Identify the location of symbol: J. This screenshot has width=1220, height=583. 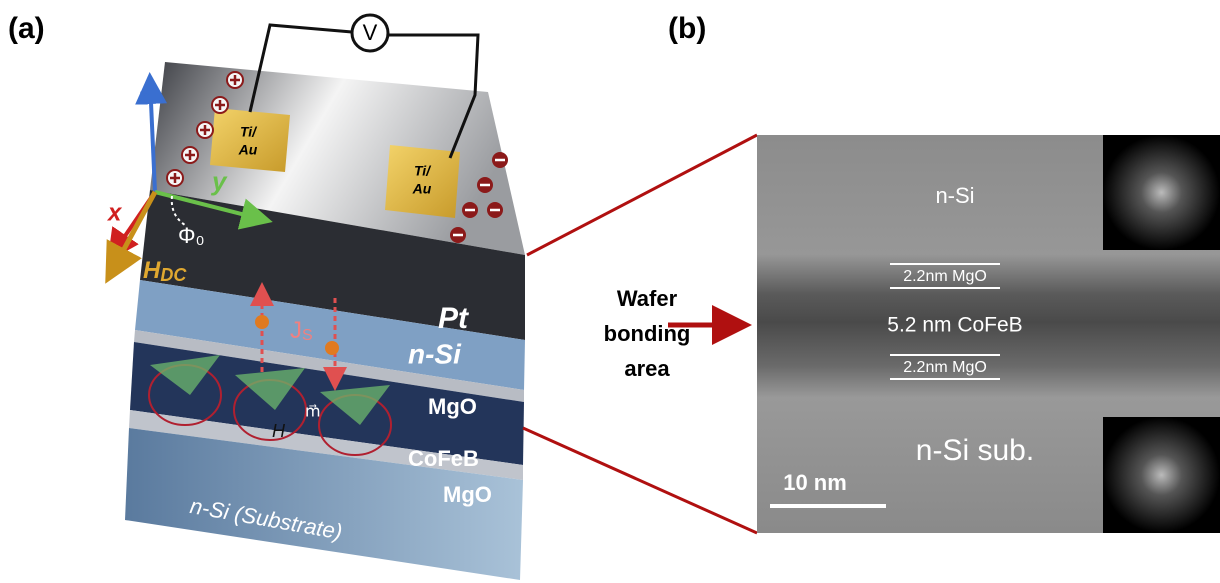
(296, 330).